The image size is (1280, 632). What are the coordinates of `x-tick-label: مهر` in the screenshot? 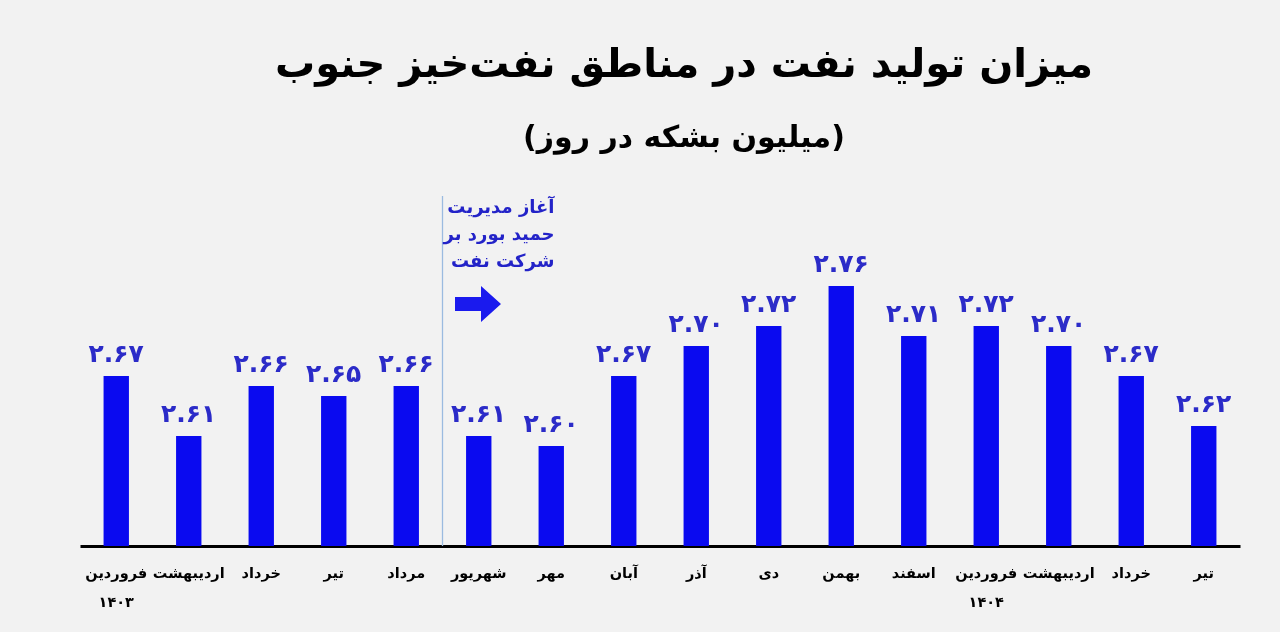 It's located at (551, 573).